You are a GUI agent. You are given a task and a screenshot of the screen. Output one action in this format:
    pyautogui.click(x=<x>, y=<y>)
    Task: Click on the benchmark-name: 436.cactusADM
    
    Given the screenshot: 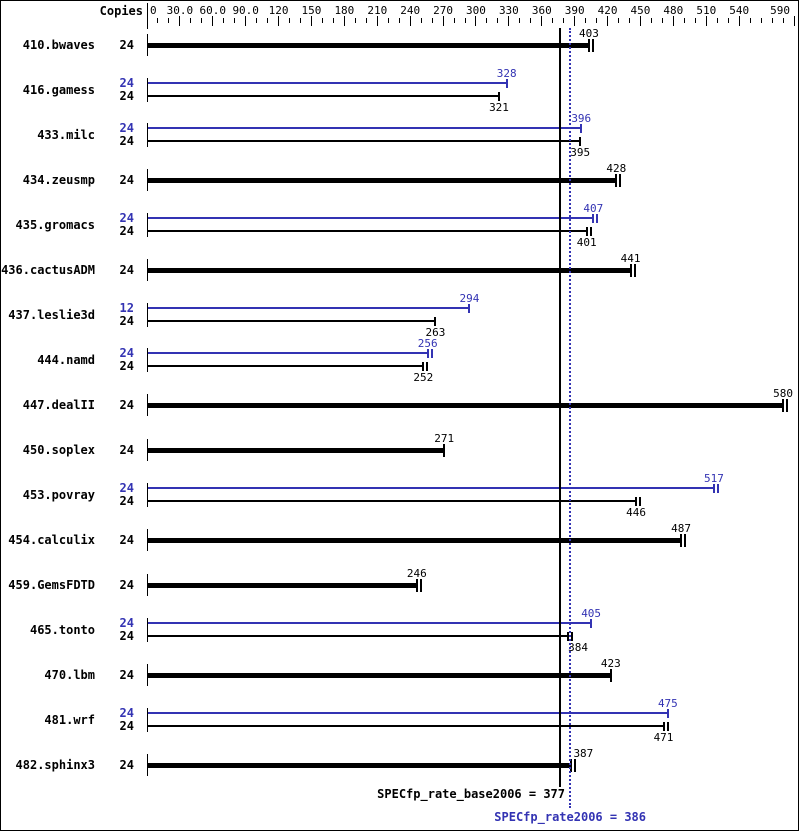 What is the action you would take?
    pyautogui.click(x=48, y=270)
    